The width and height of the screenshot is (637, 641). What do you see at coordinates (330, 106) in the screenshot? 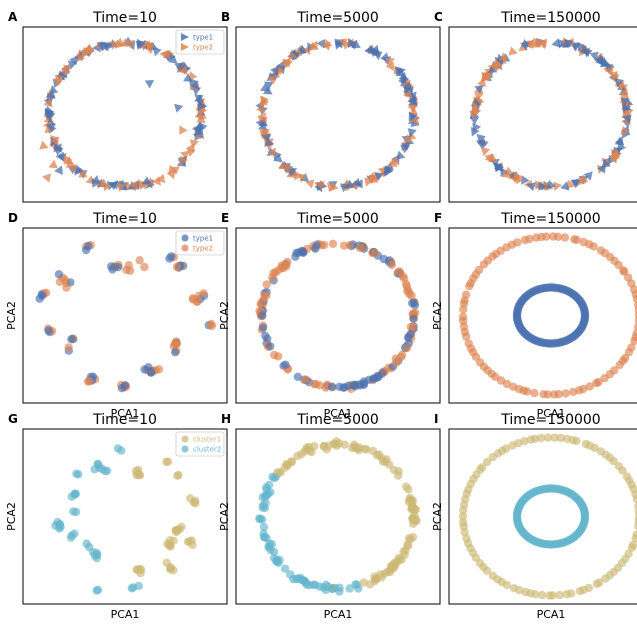
I see `panel-b: B Time=5000` at bounding box center [330, 106].